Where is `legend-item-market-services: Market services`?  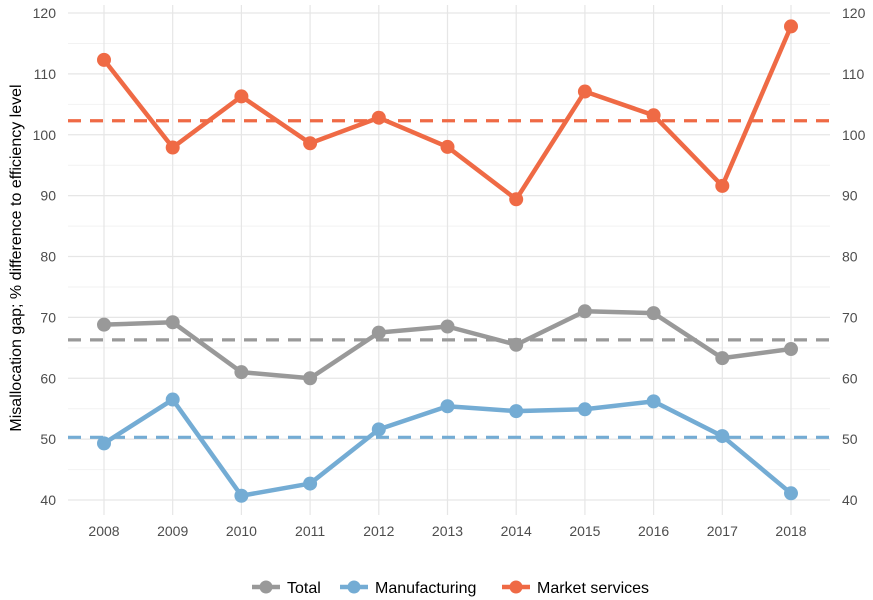
legend-item-market-services: Market services is located at coordinates (575, 588).